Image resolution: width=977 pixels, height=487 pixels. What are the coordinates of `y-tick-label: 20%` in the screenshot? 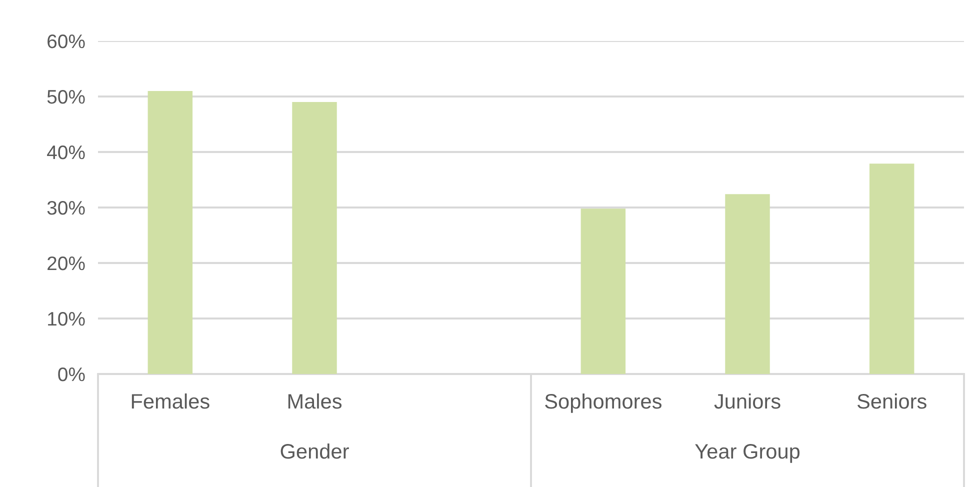 It's located at (66, 263).